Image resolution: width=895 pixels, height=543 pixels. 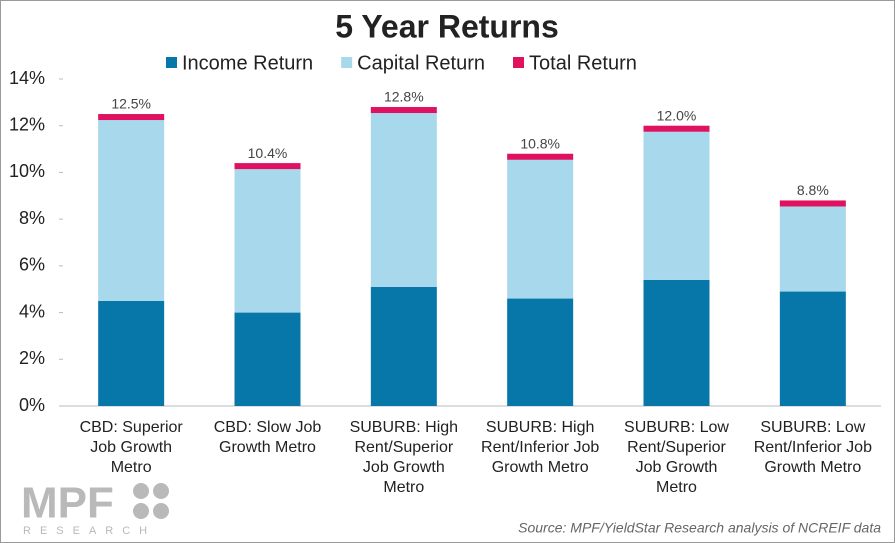 I want to click on y-tick-label: 0%, so click(x=32, y=405).